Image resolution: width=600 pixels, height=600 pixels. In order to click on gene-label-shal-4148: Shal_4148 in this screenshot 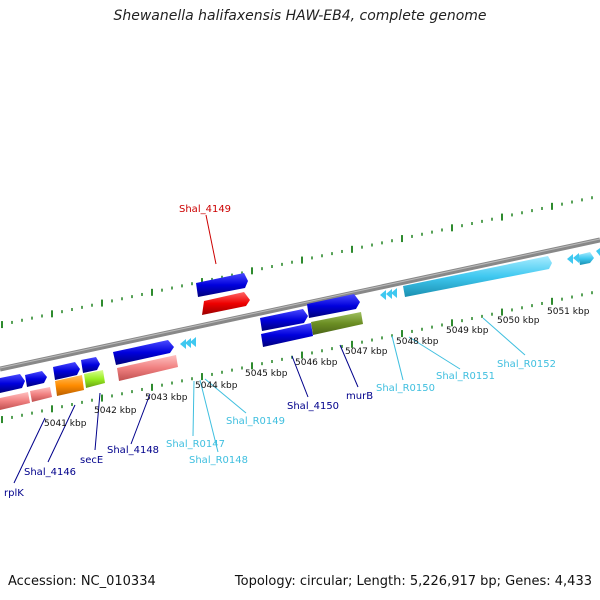, I will do `click(133, 450)`.